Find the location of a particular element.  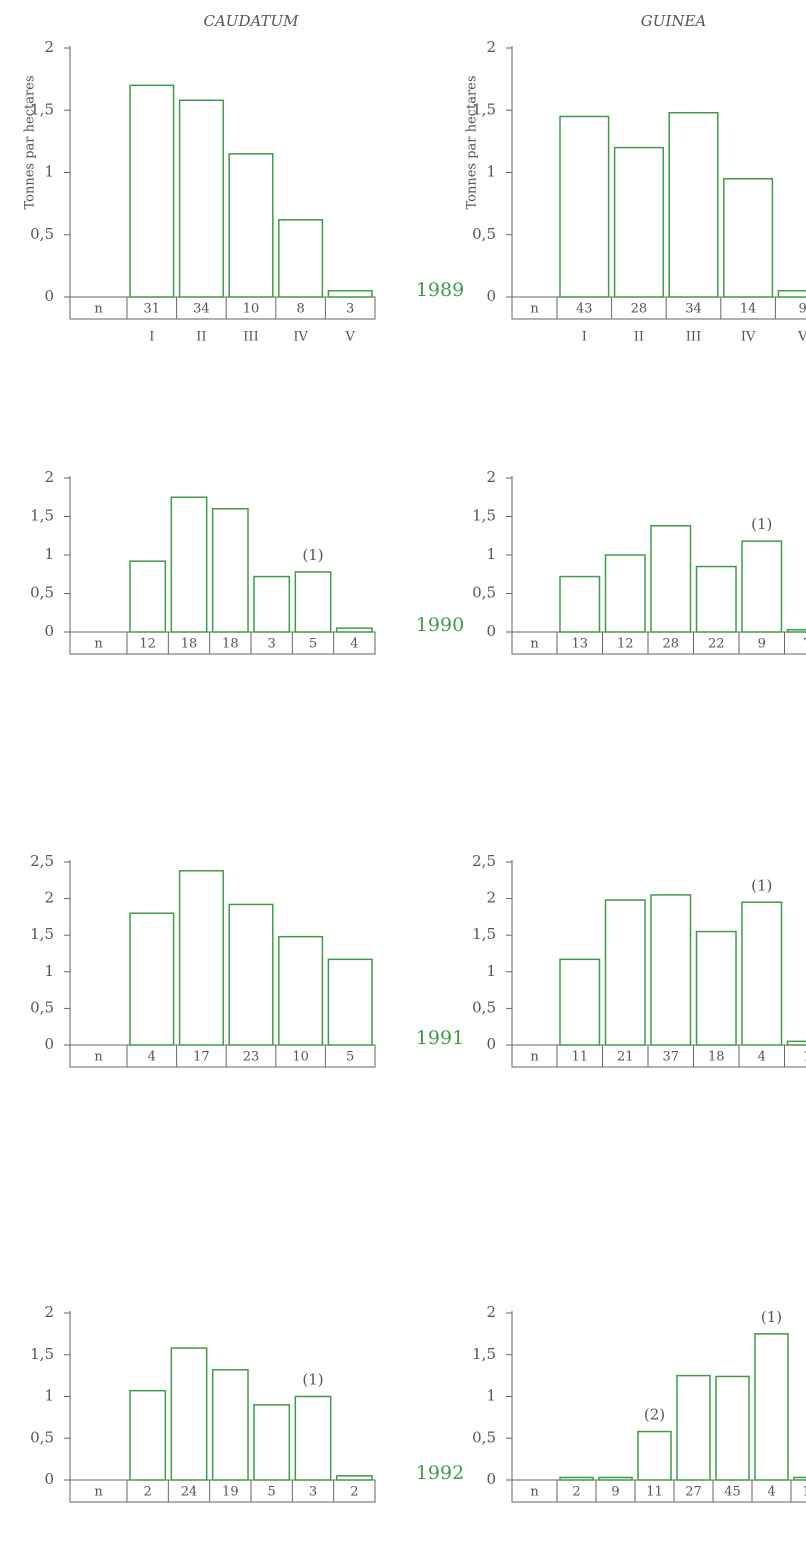

count-label: 19 is located at coordinates (230, 1492).